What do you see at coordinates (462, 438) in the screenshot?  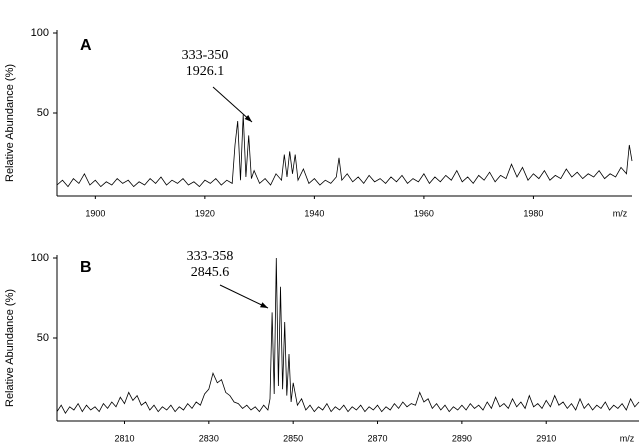 I see `x-tick-label: 2890` at bounding box center [462, 438].